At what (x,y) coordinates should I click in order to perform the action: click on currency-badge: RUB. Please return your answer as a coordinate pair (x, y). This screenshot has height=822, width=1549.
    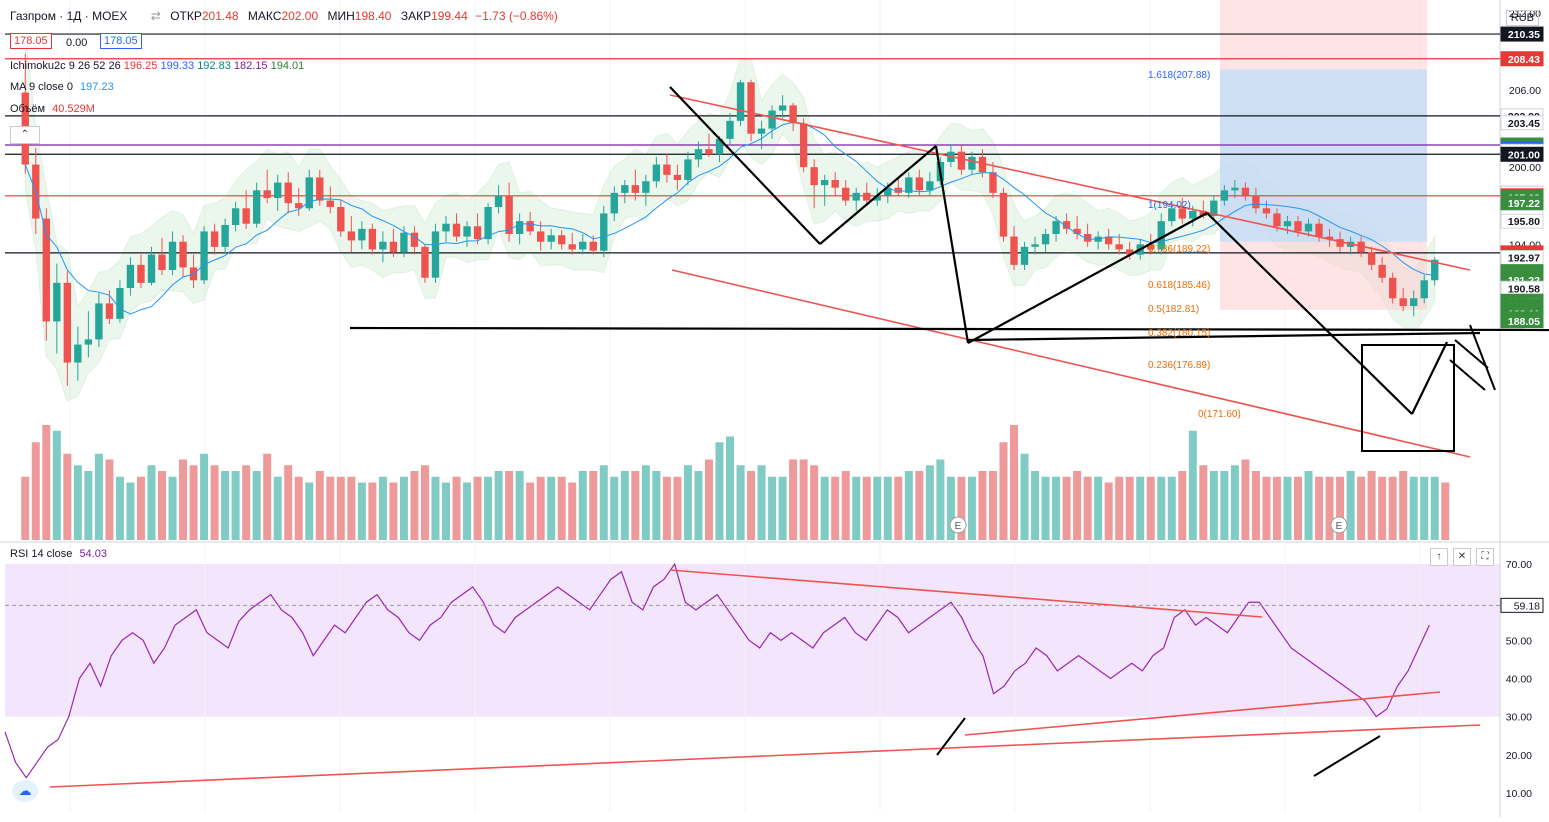
    Looking at the image, I should click on (1522, 18).